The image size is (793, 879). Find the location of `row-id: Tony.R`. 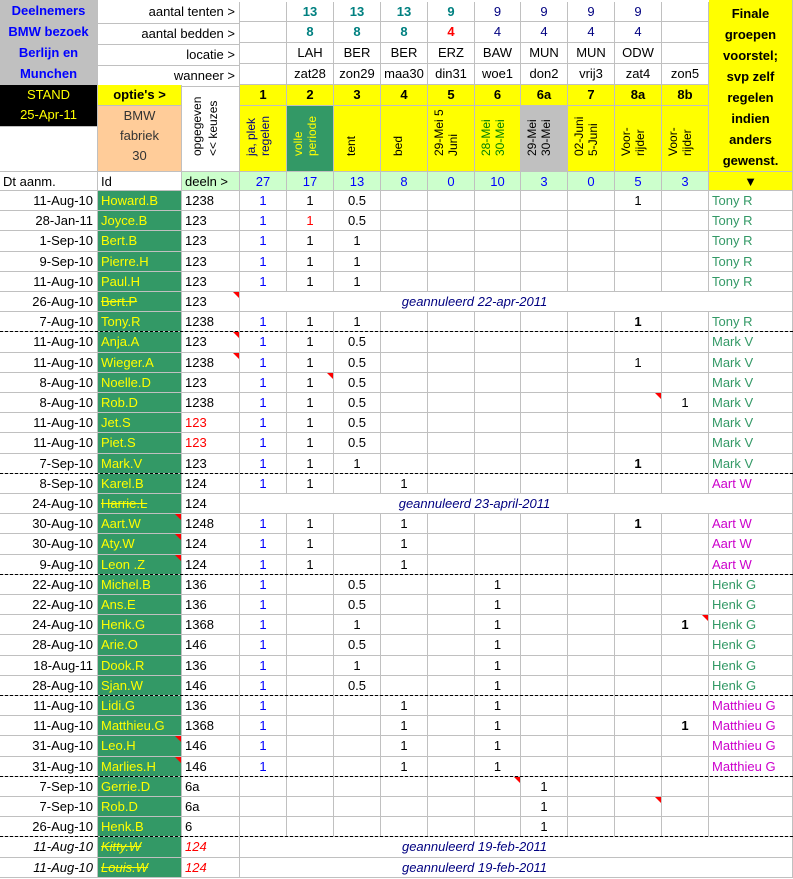

row-id: Tony.R is located at coordinates (140, 322).